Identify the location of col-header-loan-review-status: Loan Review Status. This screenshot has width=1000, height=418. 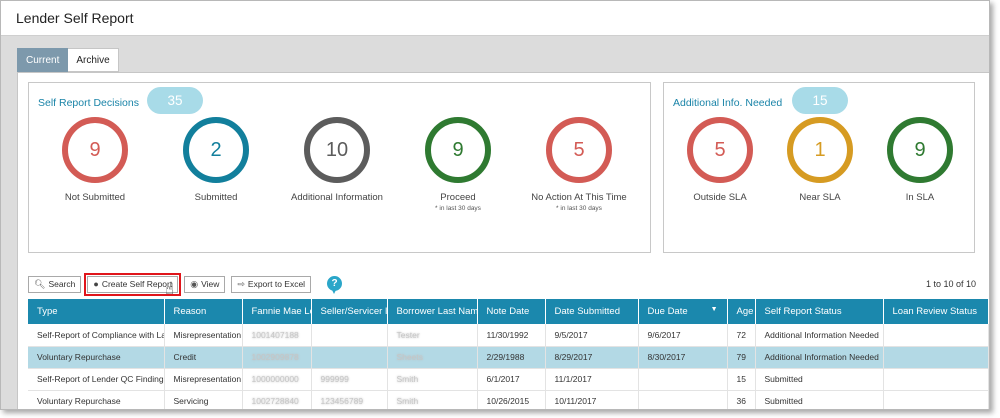
(936, 311).